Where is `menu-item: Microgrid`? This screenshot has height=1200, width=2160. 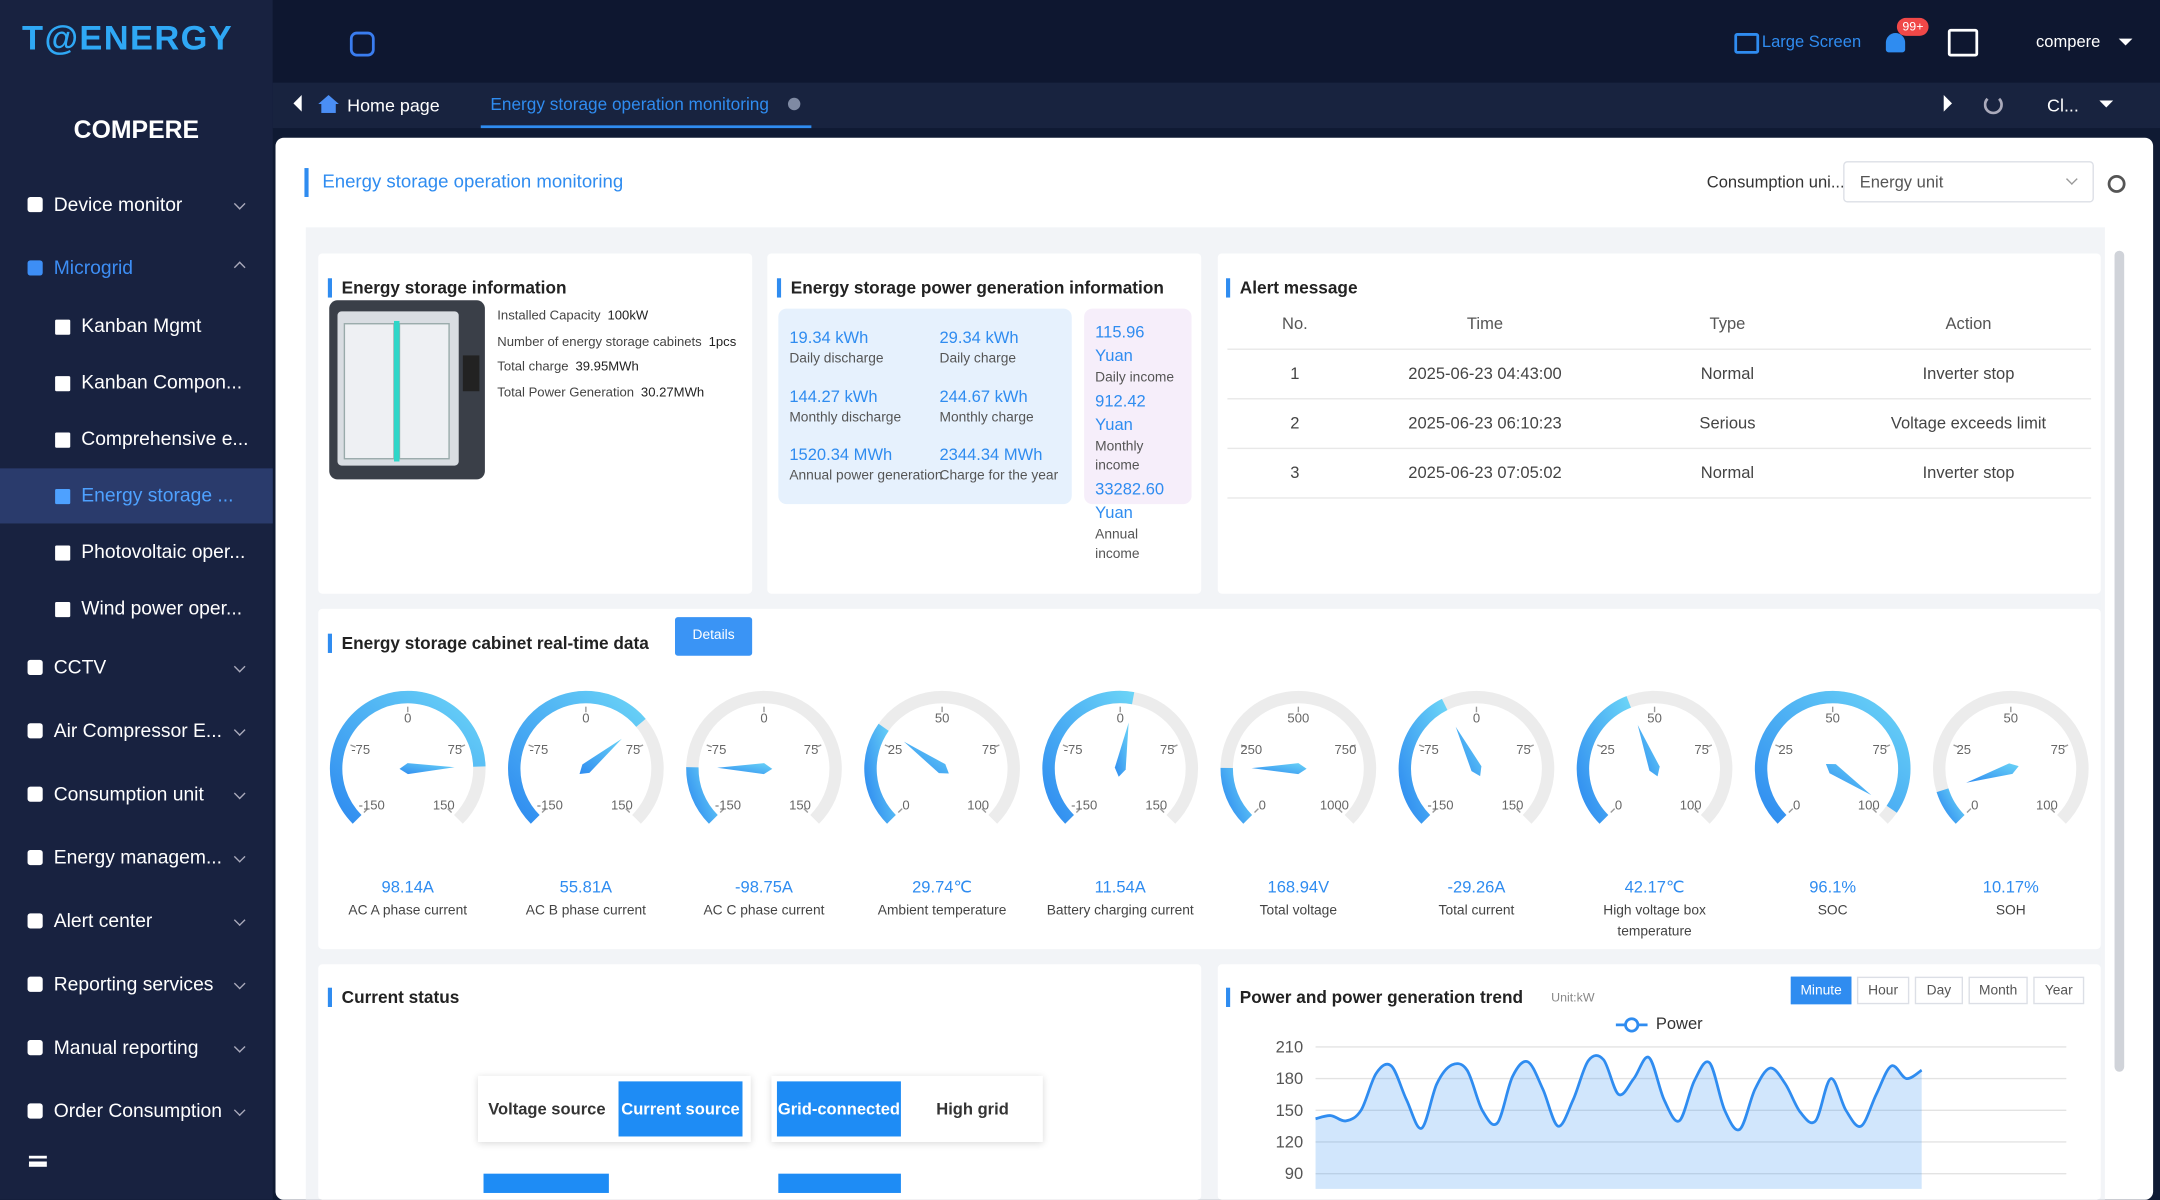
menu-item: Microgrid is located at coordinates (93, 267).